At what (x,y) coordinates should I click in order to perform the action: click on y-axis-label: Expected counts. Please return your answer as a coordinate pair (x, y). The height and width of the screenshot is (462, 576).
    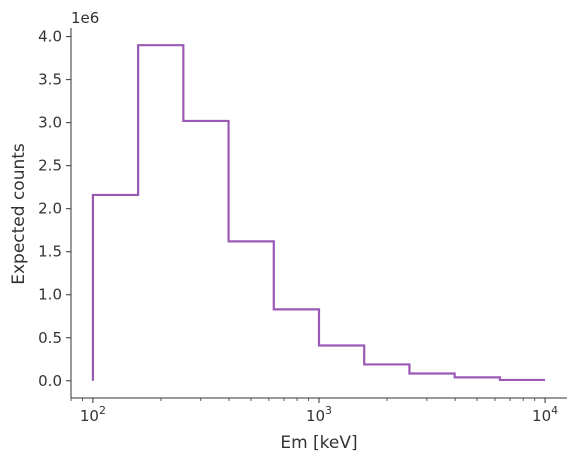
    Looking at the image, I should click on (19, 214).